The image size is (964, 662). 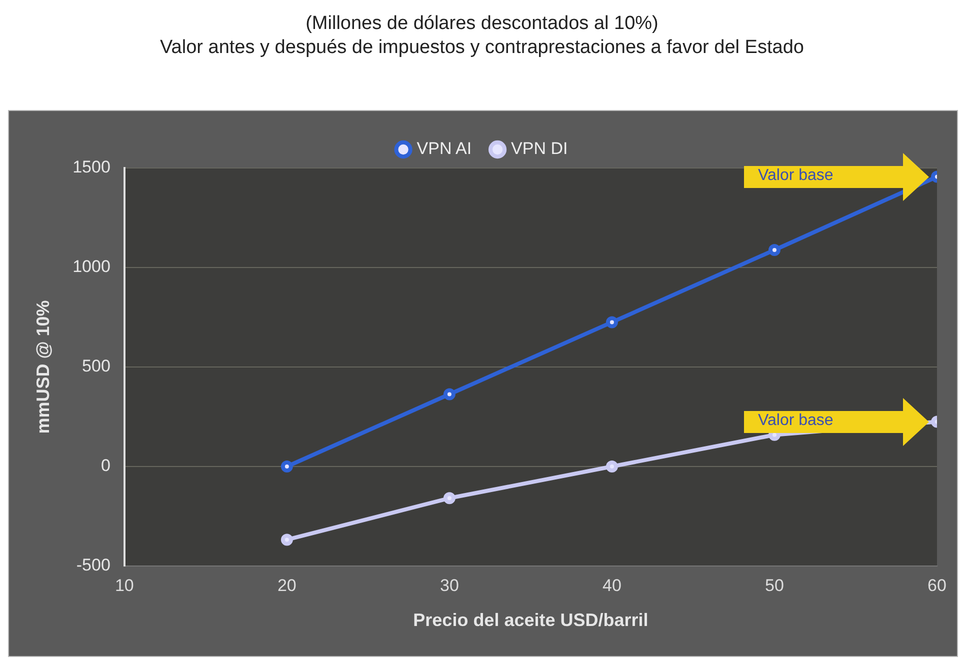 I want to click on y-tick-label: 1500, so click(x=91, y=167).